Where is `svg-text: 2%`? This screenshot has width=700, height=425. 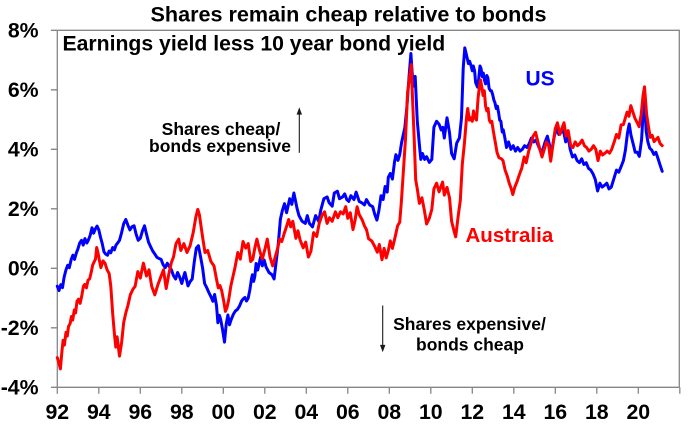 svg-text: 2% is located at coordinates (23, 209).